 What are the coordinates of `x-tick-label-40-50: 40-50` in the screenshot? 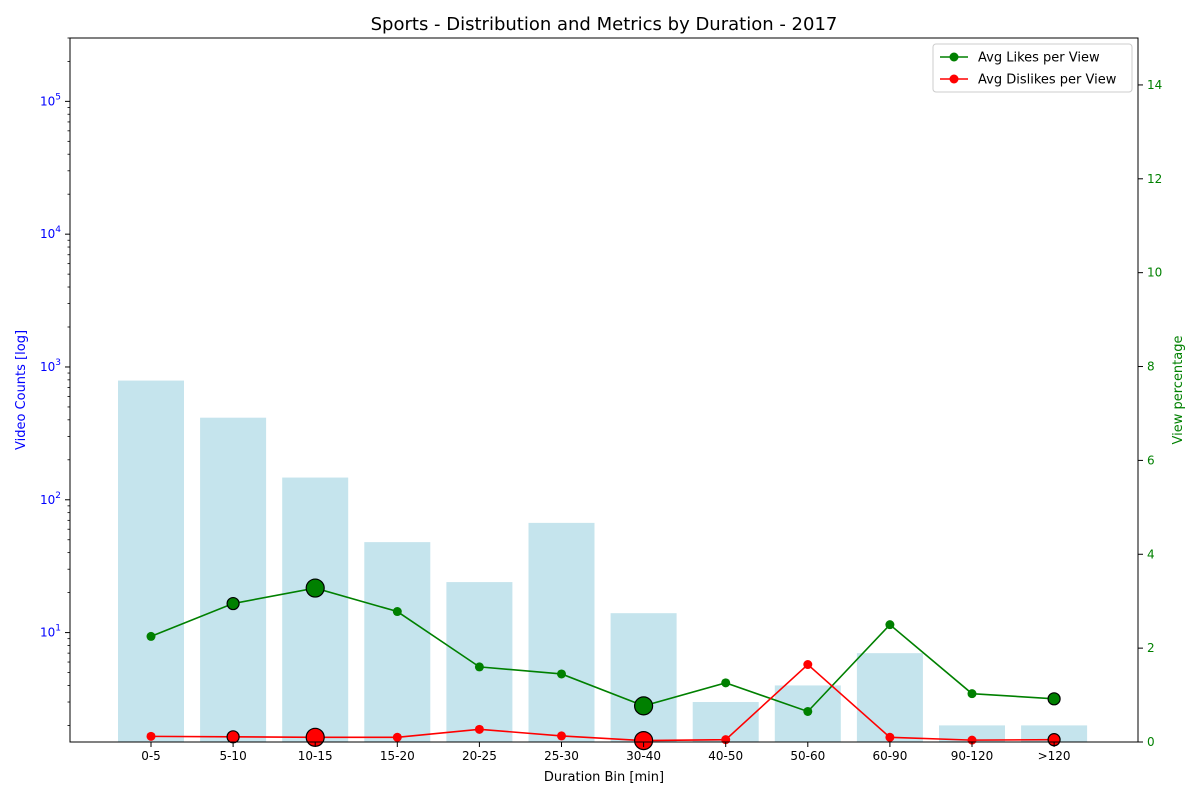 It's located at (725, 756).